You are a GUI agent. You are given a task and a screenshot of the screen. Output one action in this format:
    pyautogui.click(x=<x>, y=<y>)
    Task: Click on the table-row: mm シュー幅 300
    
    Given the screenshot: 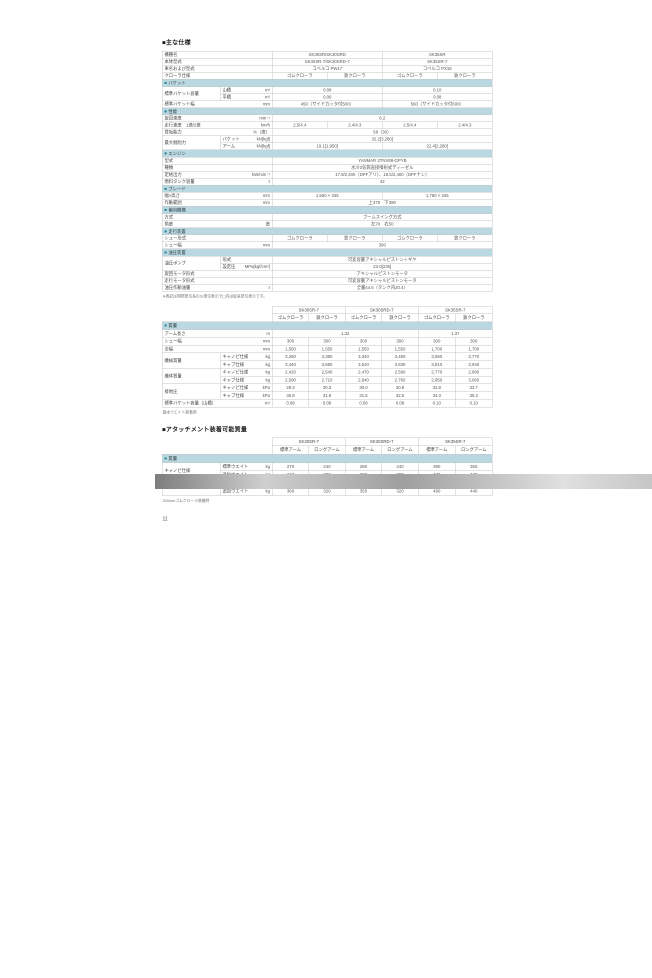 What is the action you would take?
    pyautogui.click(x=327, y=245)
    